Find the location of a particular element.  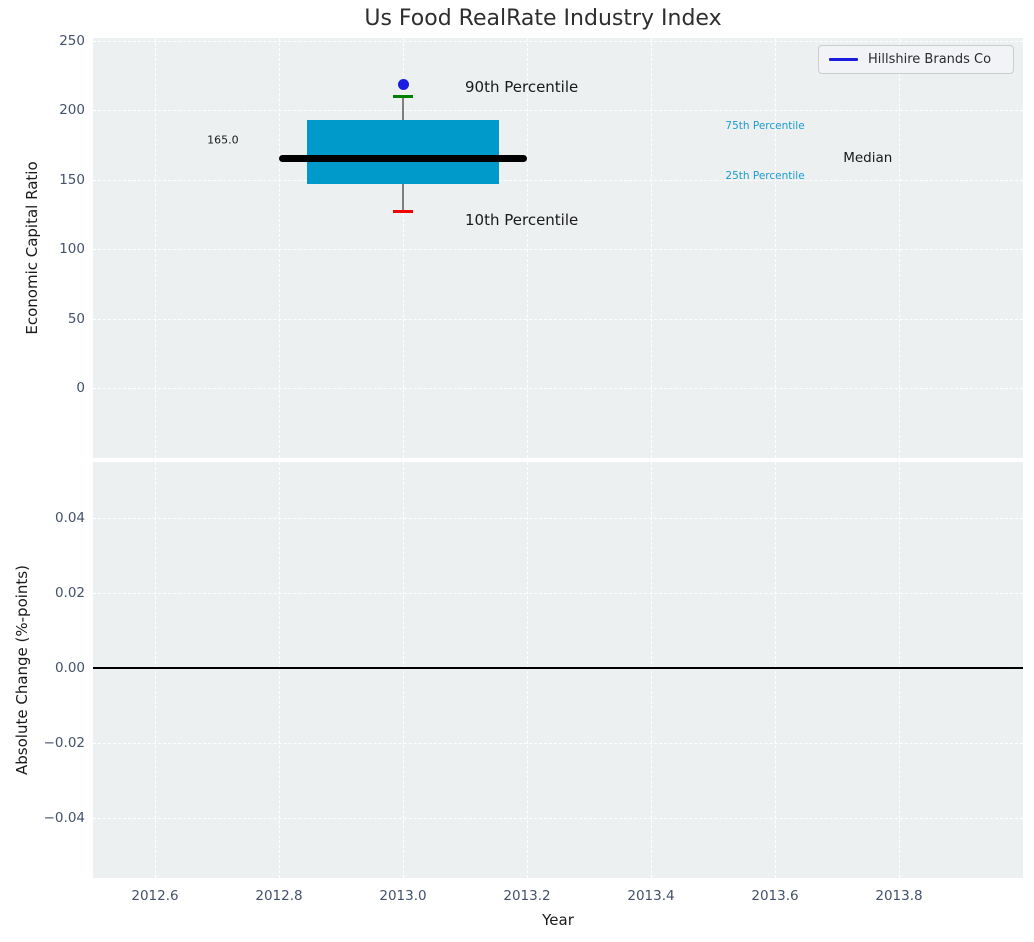

x-tick-label: 2012.8 is located at coordinates (279, 896).